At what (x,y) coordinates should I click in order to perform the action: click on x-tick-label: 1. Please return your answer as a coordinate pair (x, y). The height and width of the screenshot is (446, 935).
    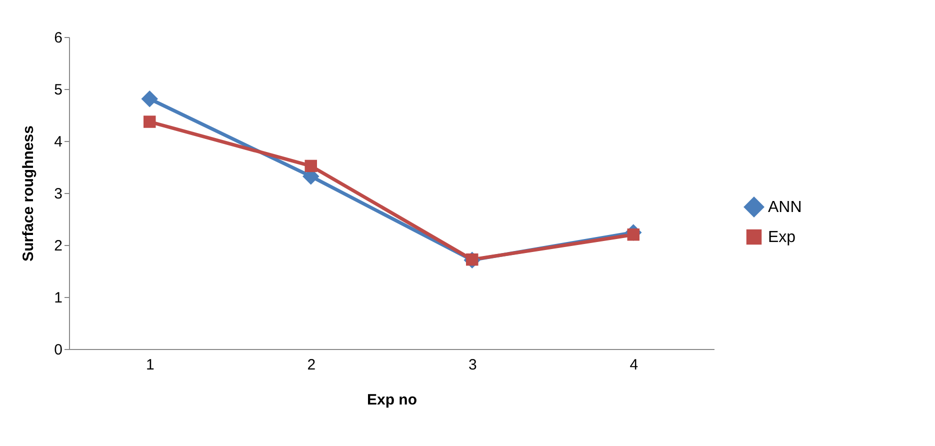
    Looking at the image, I should click on (150, 365).